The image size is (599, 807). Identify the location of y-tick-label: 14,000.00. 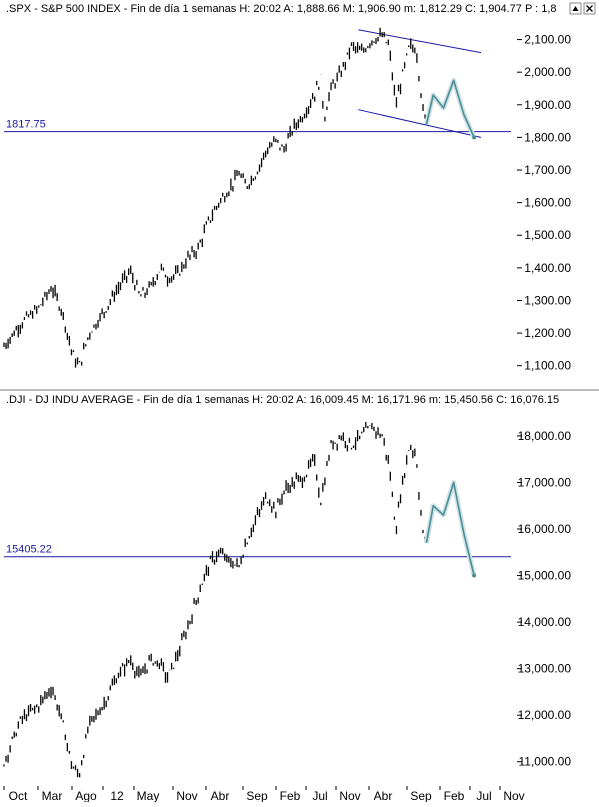
(545, 622).